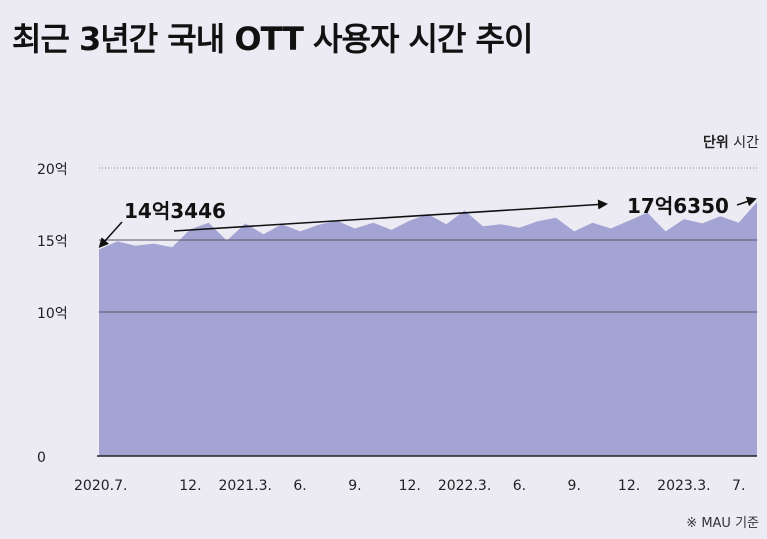  I want to click on x-tick-label: 2020.7., so click(100, 486).